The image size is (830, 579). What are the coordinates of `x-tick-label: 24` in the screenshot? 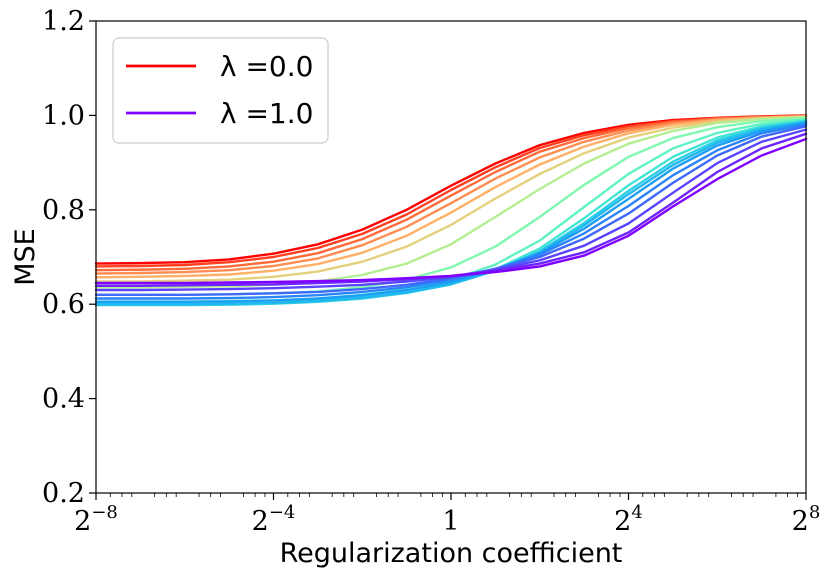 It's located at (628, 519).